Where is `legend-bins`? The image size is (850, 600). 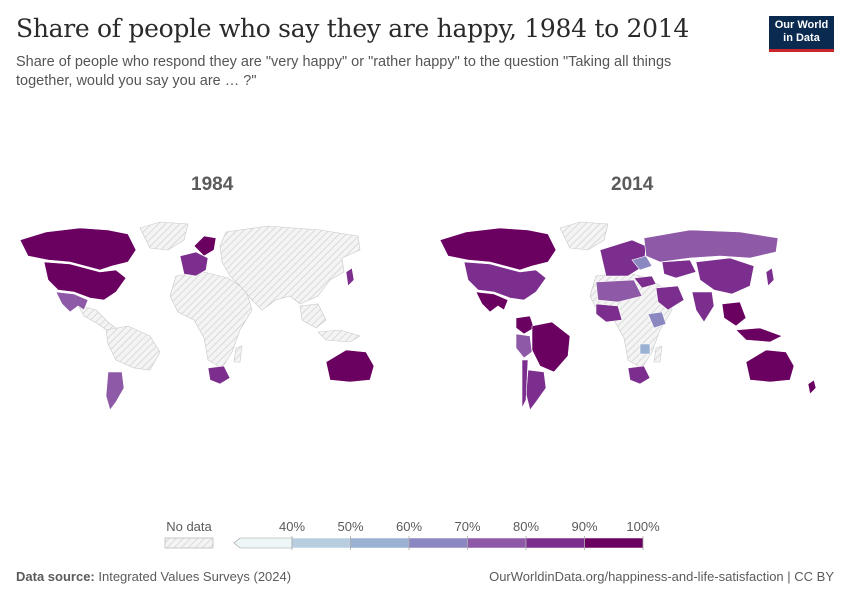
legend-bins is located at coordinates (438, 543).